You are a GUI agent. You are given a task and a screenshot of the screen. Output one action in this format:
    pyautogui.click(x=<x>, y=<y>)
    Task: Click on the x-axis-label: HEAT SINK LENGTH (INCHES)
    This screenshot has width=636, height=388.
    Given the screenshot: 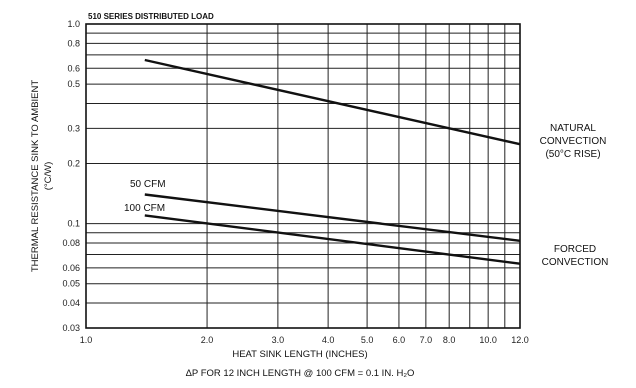 What is the action you would take?
    pyautogui.click(x=299, y=354)
    